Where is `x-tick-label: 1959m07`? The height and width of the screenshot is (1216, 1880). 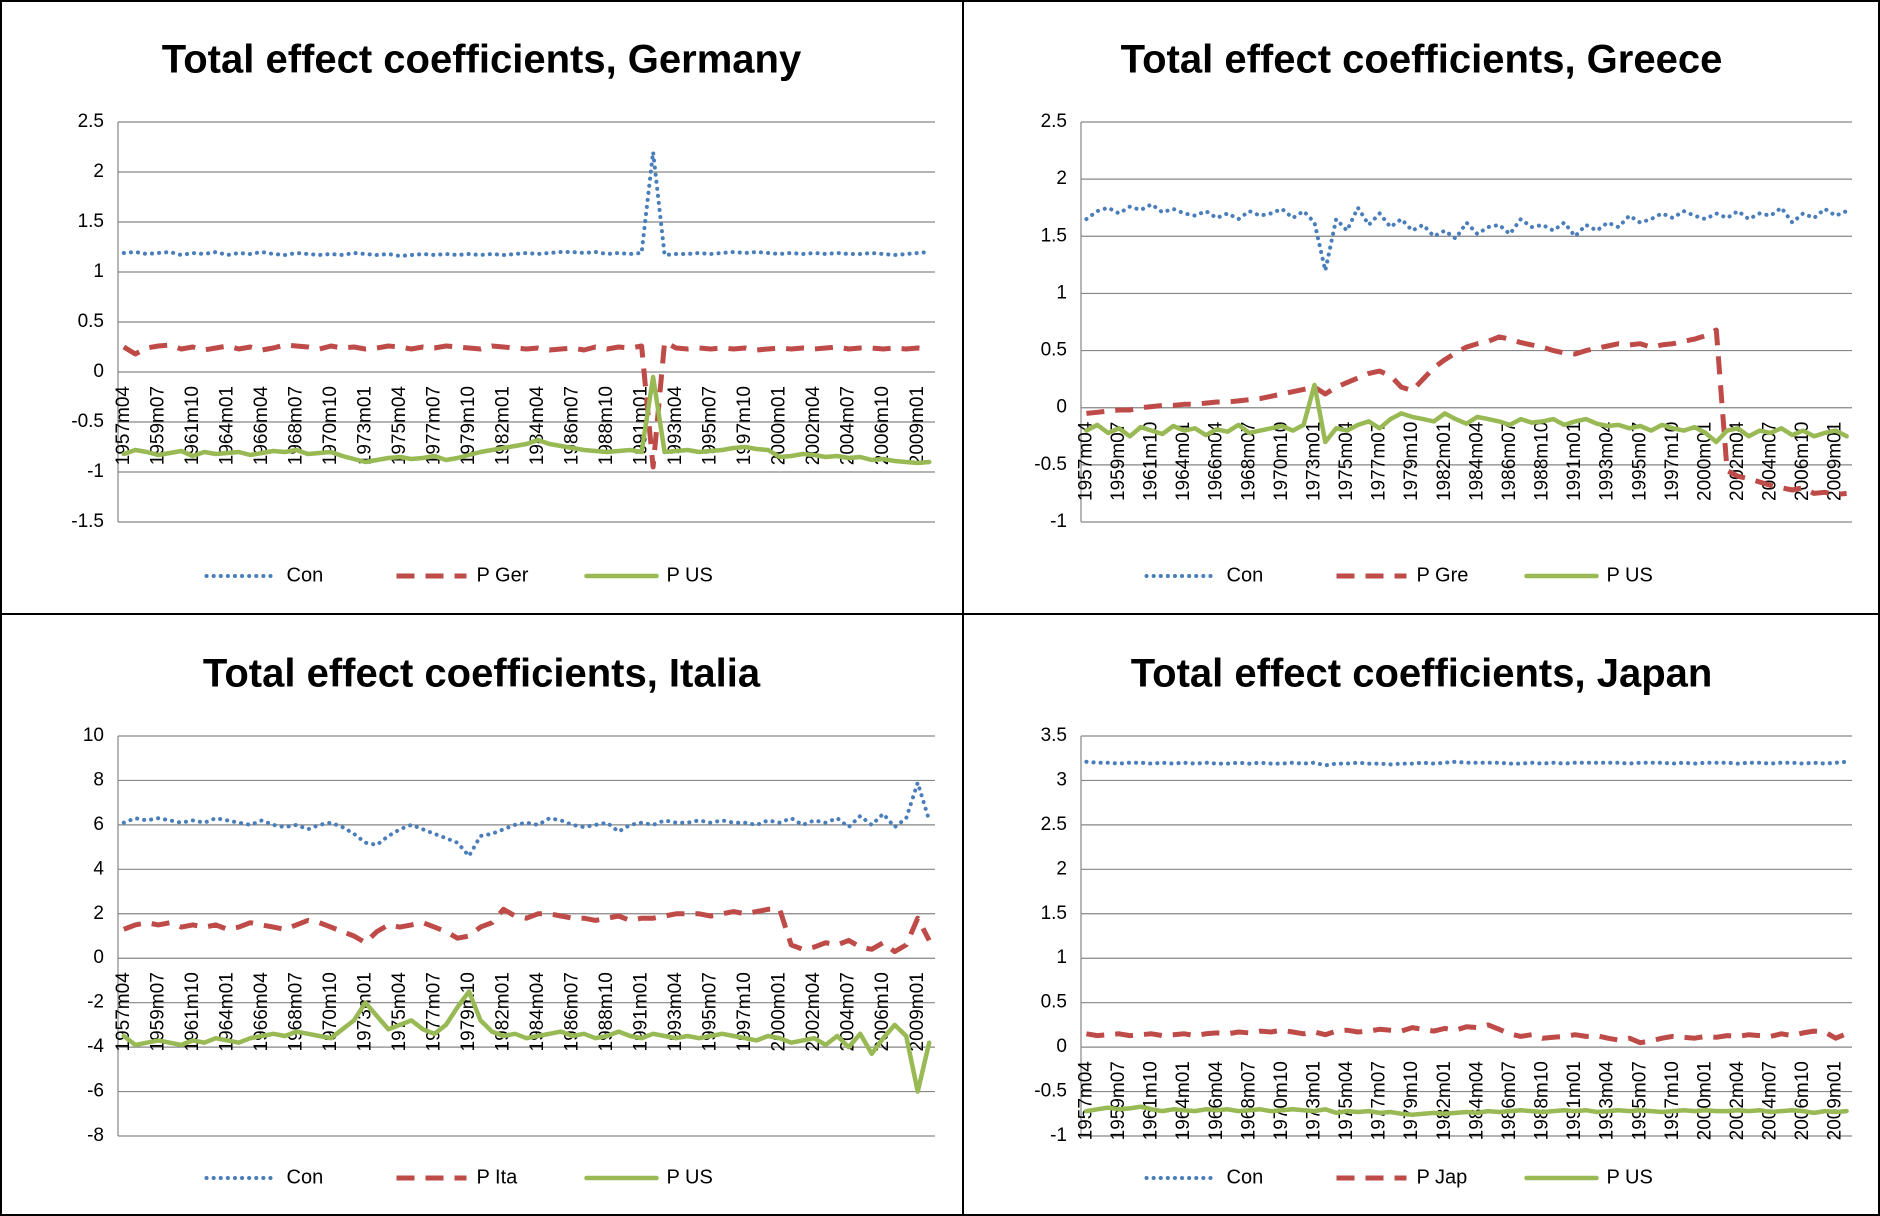
x-tick-label: 1959m07 is located at coordinates (1118, 461).